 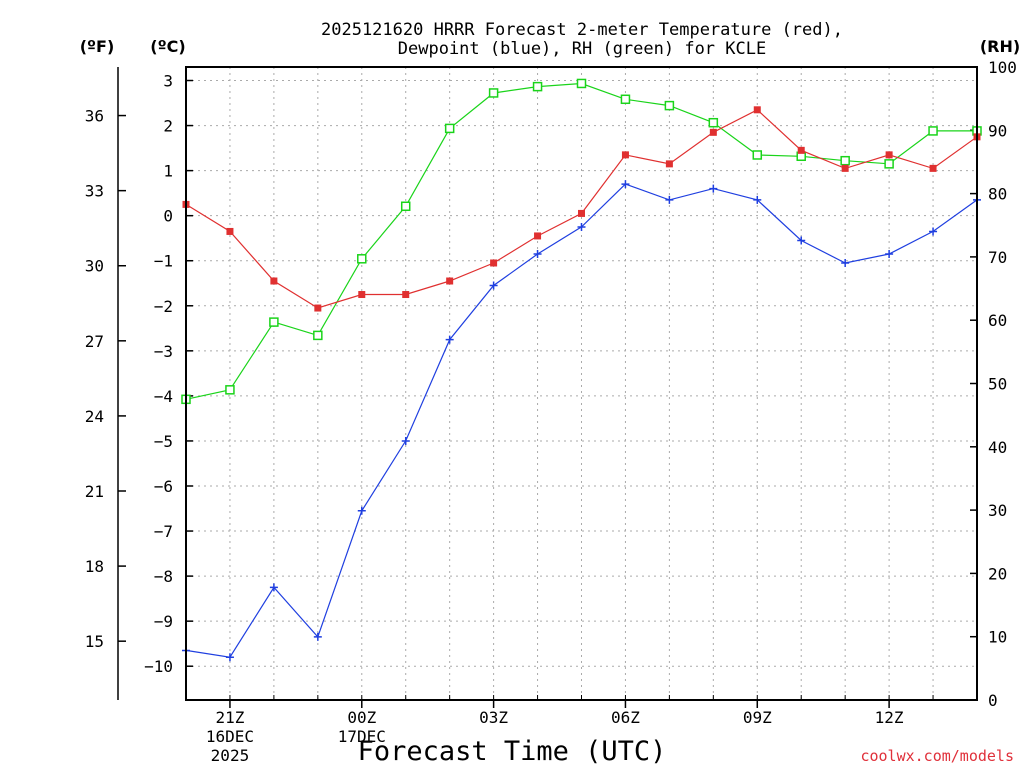 What do you see at coordinates (94, 641) in the screenshot?
I see `fahrenheit-tick-label: 15` at bounding box center [94, 641].